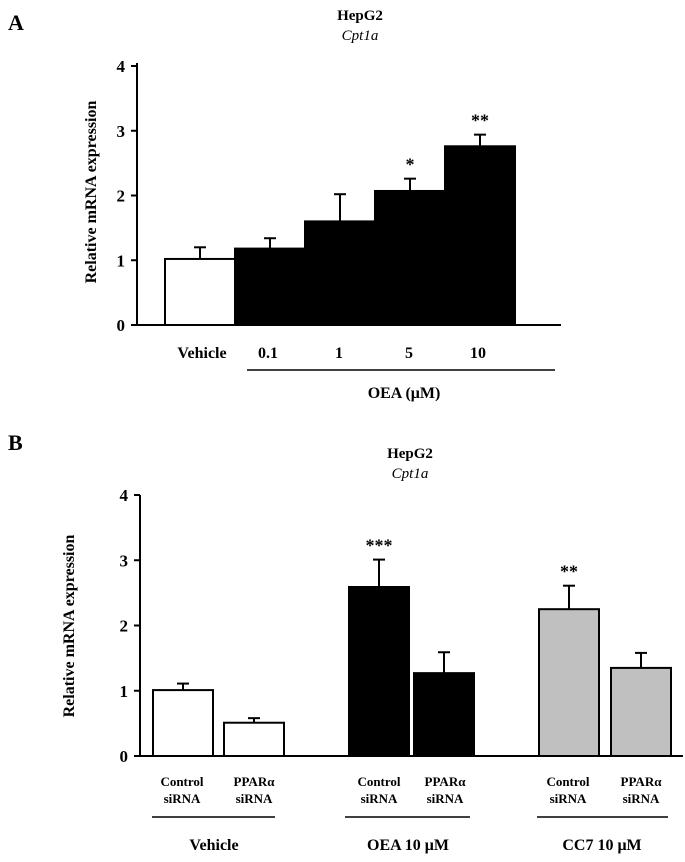  Describe the element at coordinates (339, 353) in the screenshot. I see `panel-a-x-tick-label: 1` at that location.